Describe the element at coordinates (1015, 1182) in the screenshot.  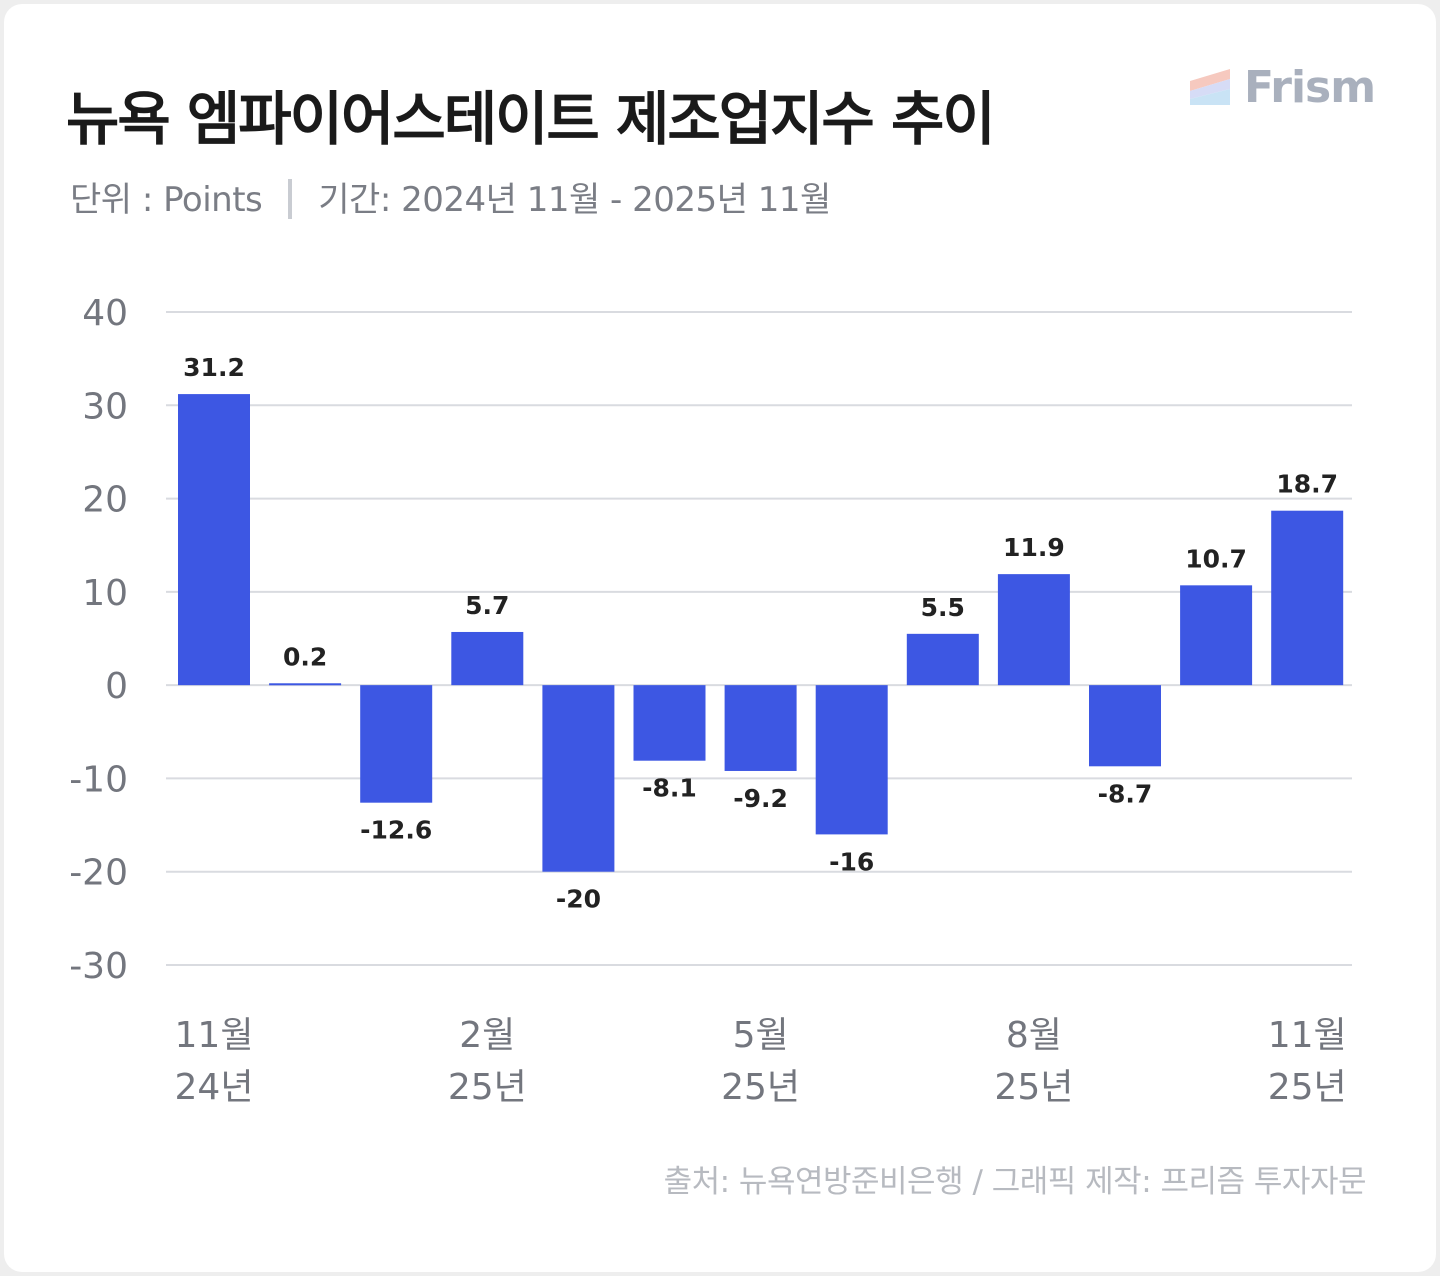
I see `source-note: 출처: 뉴욕연방준비은행 / 그래픽 제작: 프리즘 투자자문` at that location.